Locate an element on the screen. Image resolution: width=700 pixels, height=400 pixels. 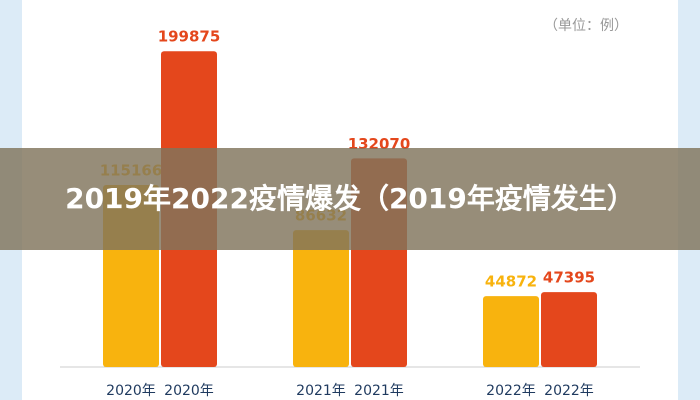
caption: 2019年2022疫情爆发（2019年疫情发生） is located at coordinates (350, 198).